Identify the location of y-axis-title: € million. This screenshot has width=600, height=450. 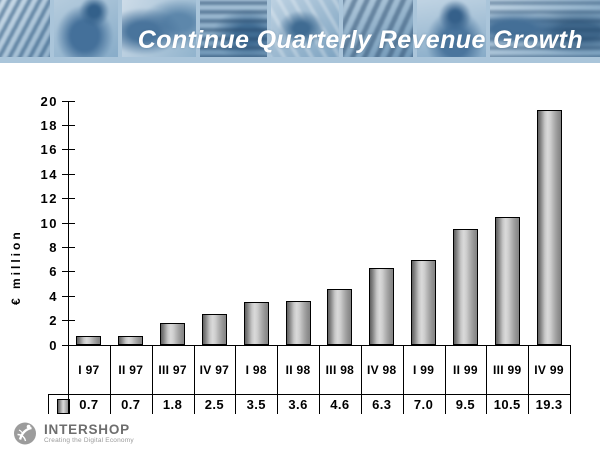
(16, 267).